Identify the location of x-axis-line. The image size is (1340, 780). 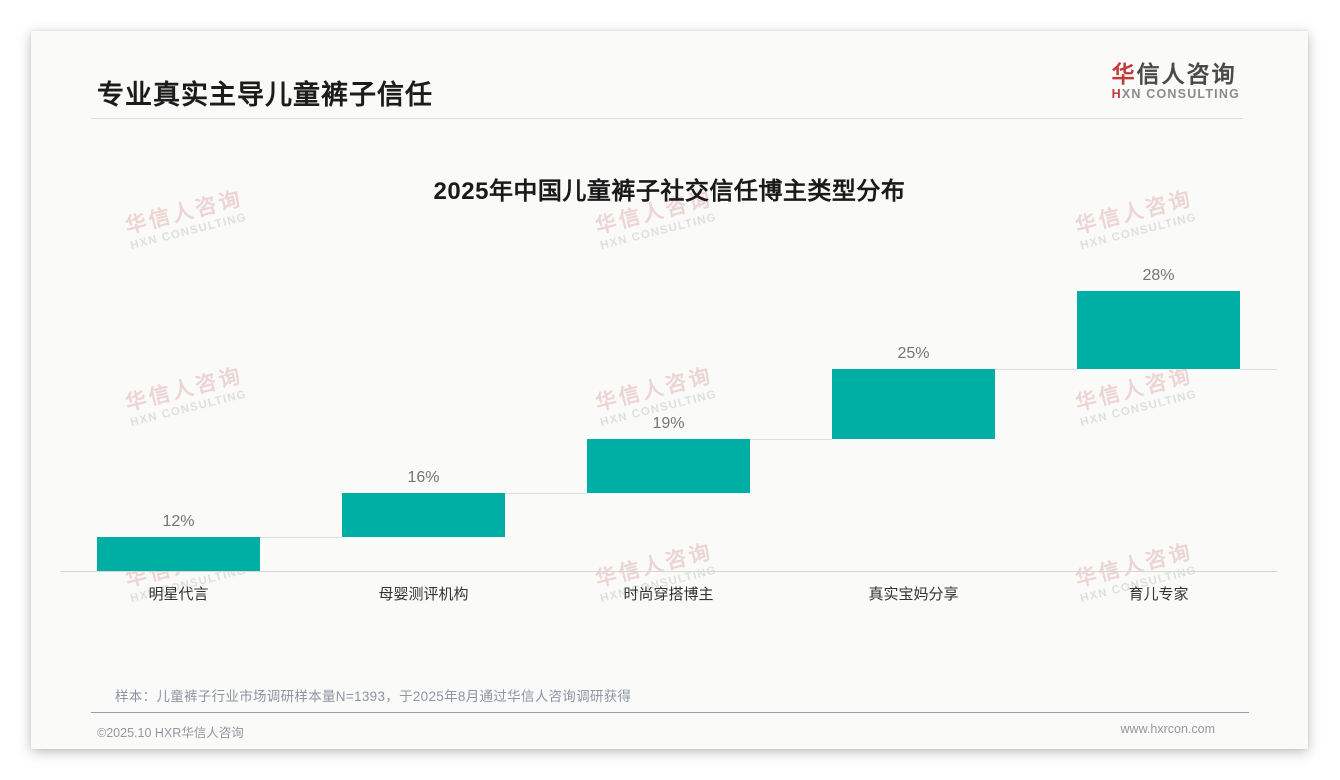
(668, 571).